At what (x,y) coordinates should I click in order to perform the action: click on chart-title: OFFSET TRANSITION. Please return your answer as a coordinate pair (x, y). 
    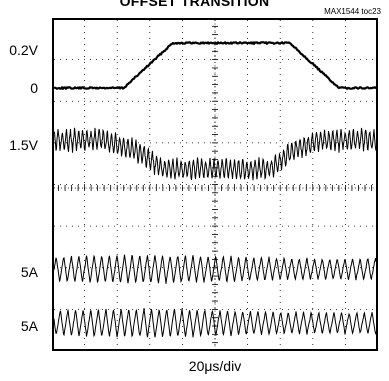
    Looking at the image, I should click on (194, 4).